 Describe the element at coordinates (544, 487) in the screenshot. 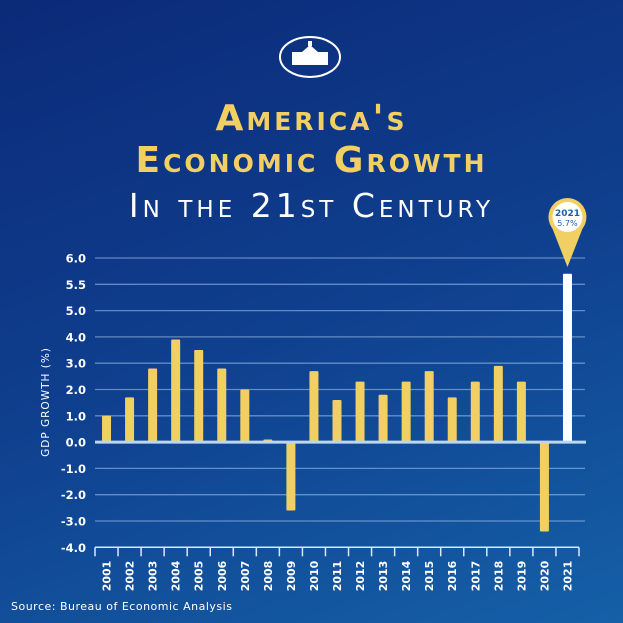

I see `bar-2020` at that location.